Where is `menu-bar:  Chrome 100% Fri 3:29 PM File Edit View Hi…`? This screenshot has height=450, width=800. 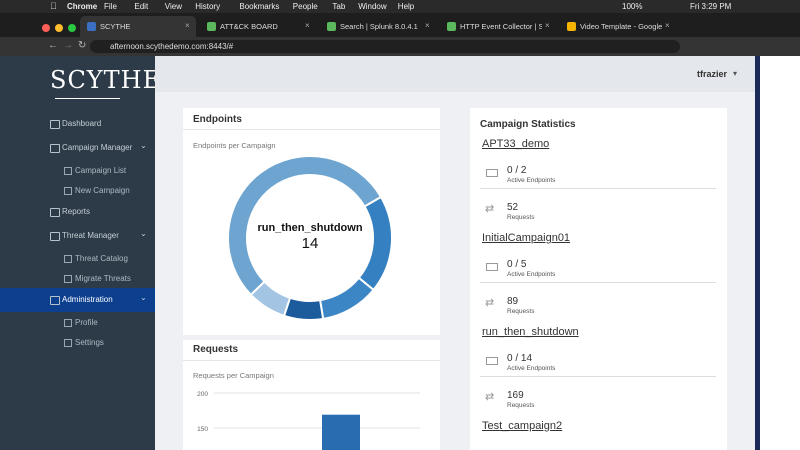
menu-bar:  Chrome 100% Fri 3:29 PM File Edit View Hi… is located at coordinates (400, 6).